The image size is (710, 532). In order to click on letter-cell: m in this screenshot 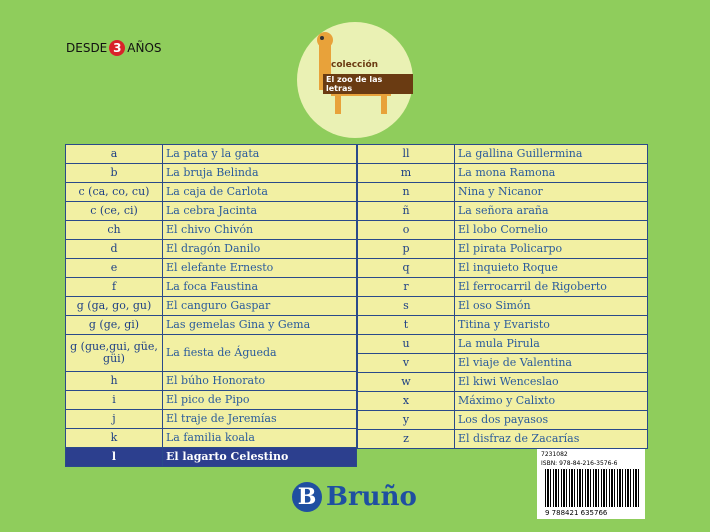, I will do `click(406, 173)`.